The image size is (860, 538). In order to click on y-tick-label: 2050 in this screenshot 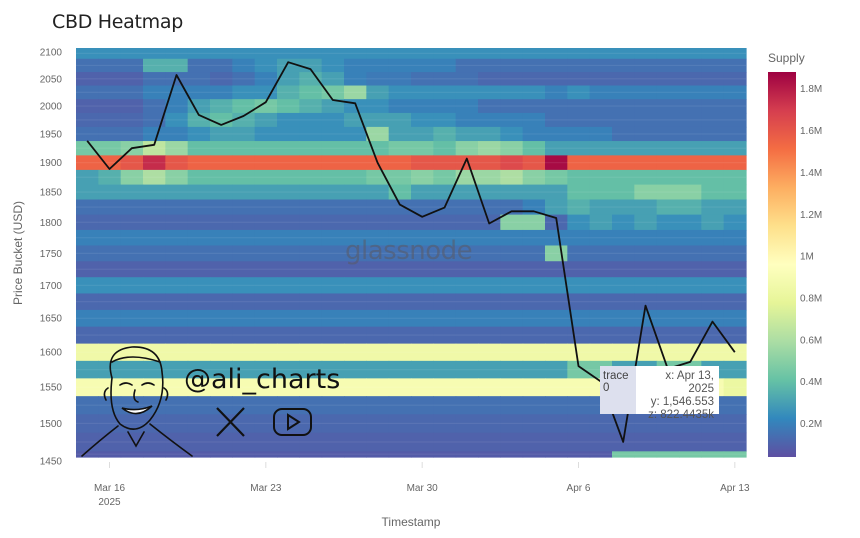, I will do `click(51, 79)`.